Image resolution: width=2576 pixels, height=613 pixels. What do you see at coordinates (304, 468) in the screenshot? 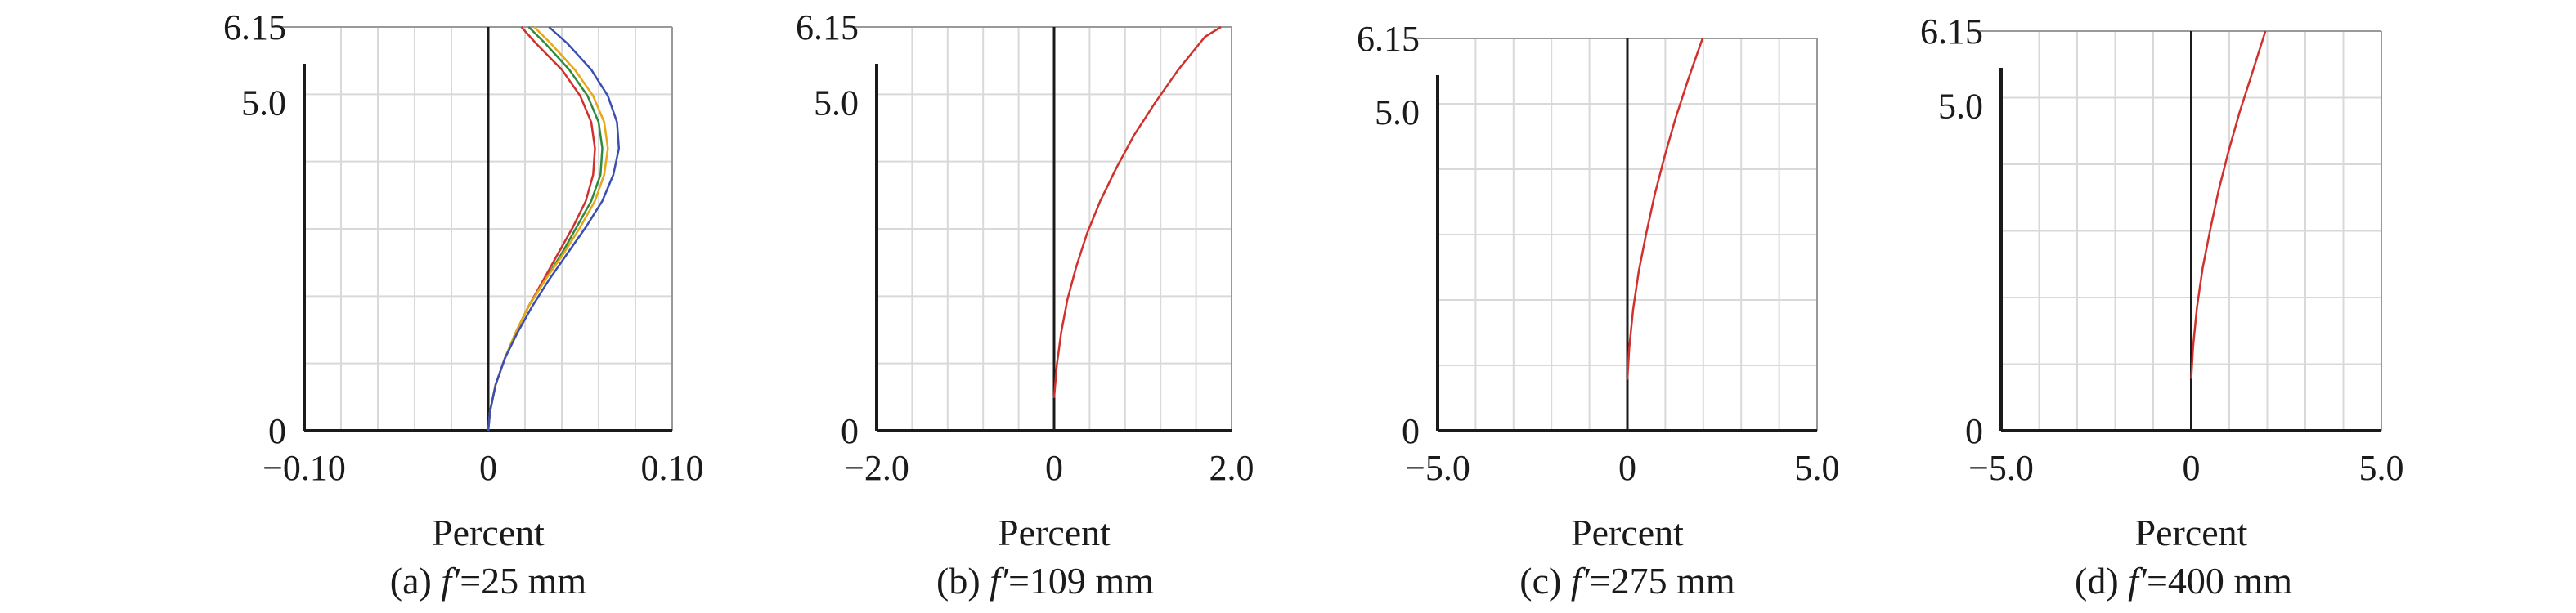
I see `x-tick-label: −0.10` at bounding box center [304, 468].